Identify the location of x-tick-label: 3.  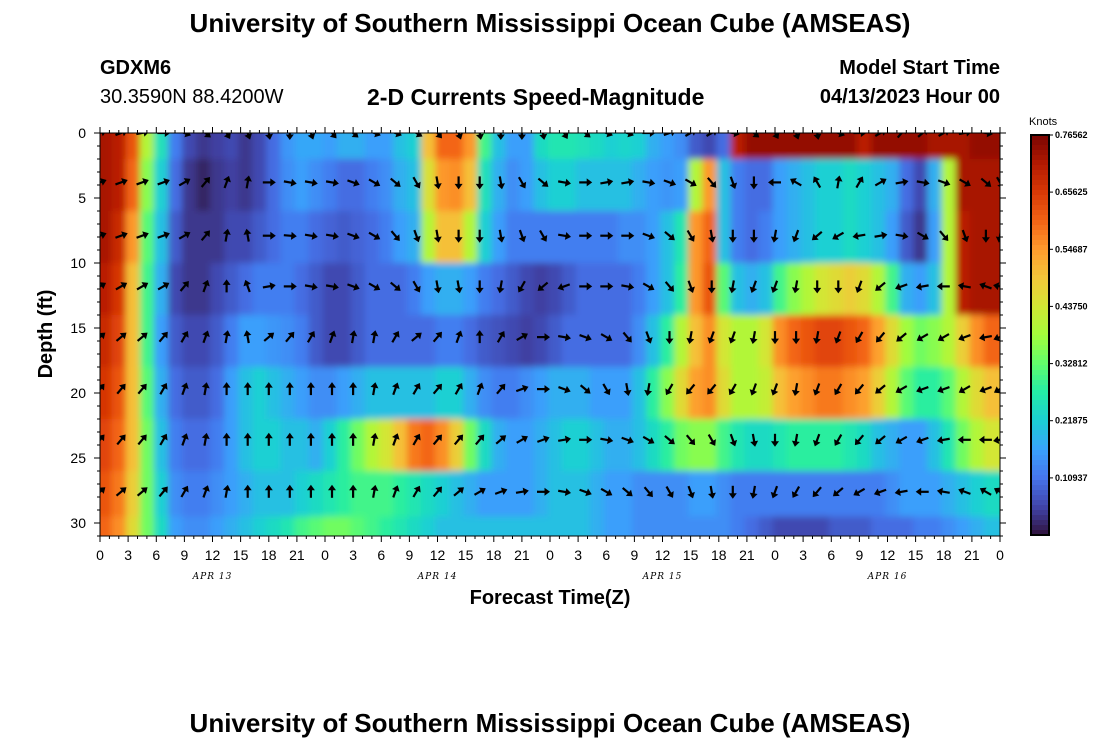
(353, 555).